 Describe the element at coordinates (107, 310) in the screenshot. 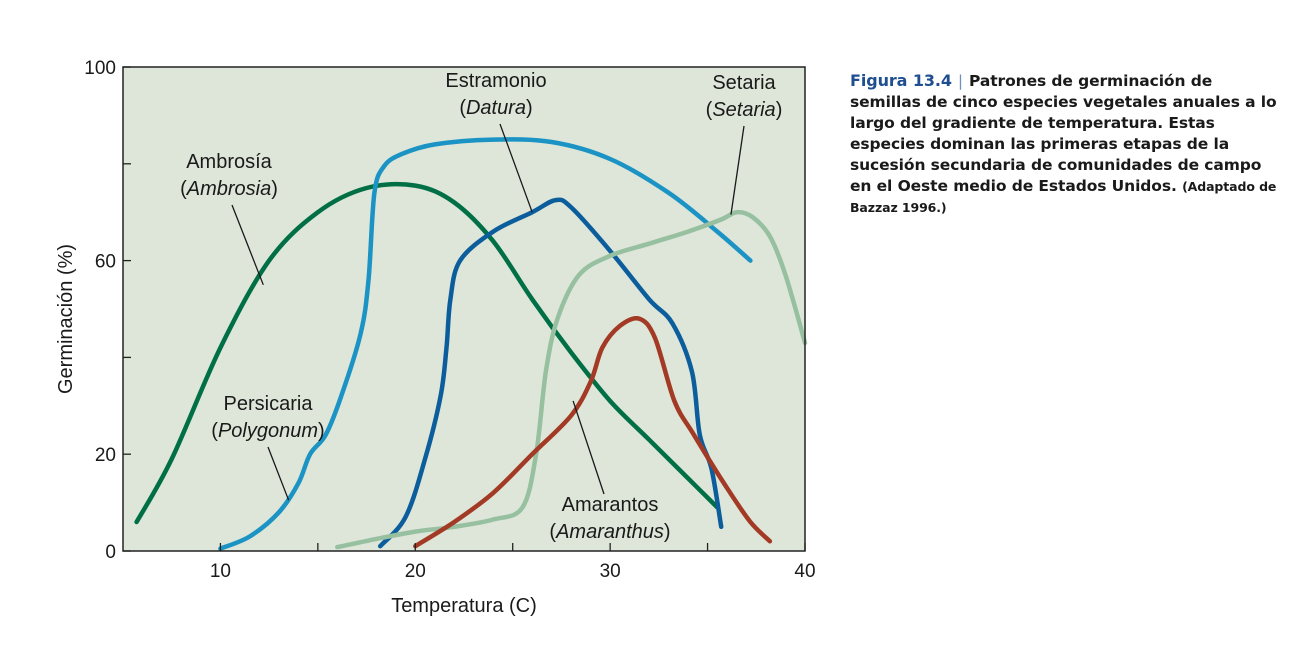

I see `y-axis-ticks: 0 20 60 100` at that location.